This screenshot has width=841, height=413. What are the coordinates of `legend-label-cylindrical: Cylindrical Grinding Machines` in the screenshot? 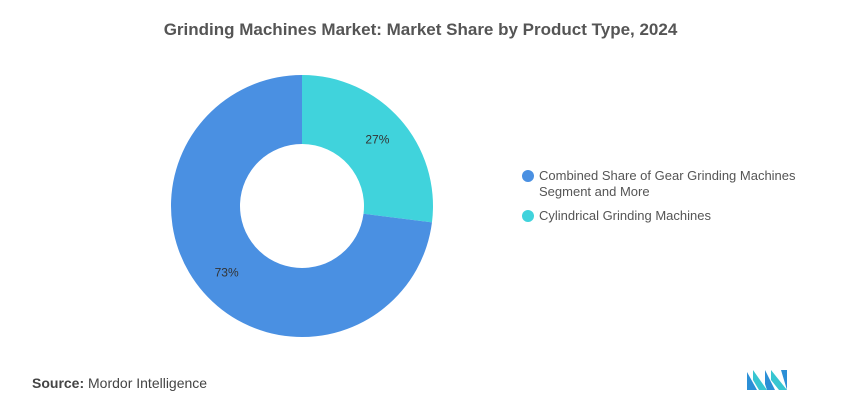 It's located at (625, 215).